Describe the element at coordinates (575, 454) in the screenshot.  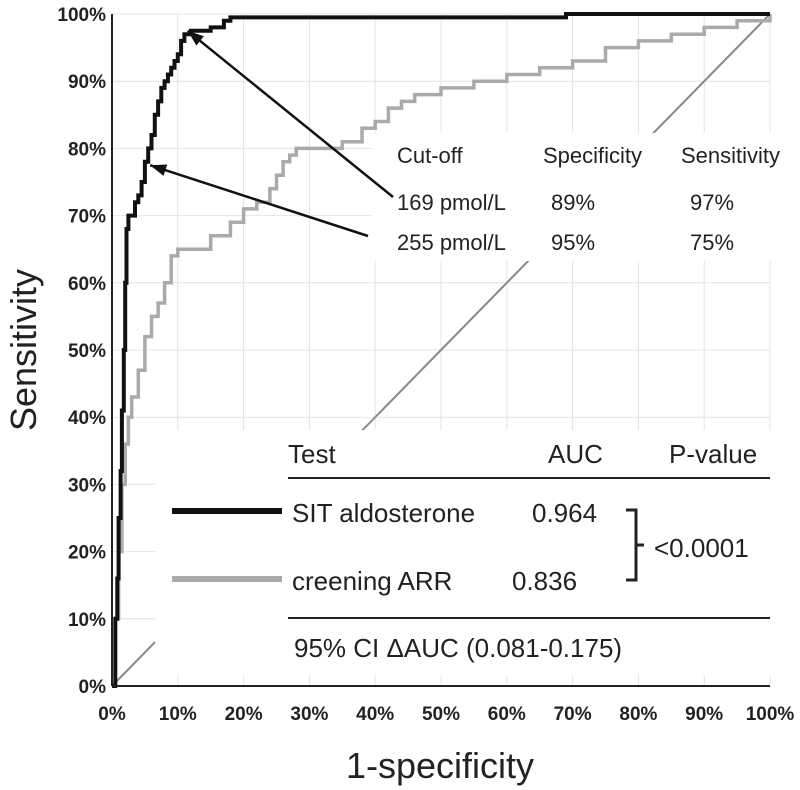
I see `legend-header-auc: AUC` at that location.